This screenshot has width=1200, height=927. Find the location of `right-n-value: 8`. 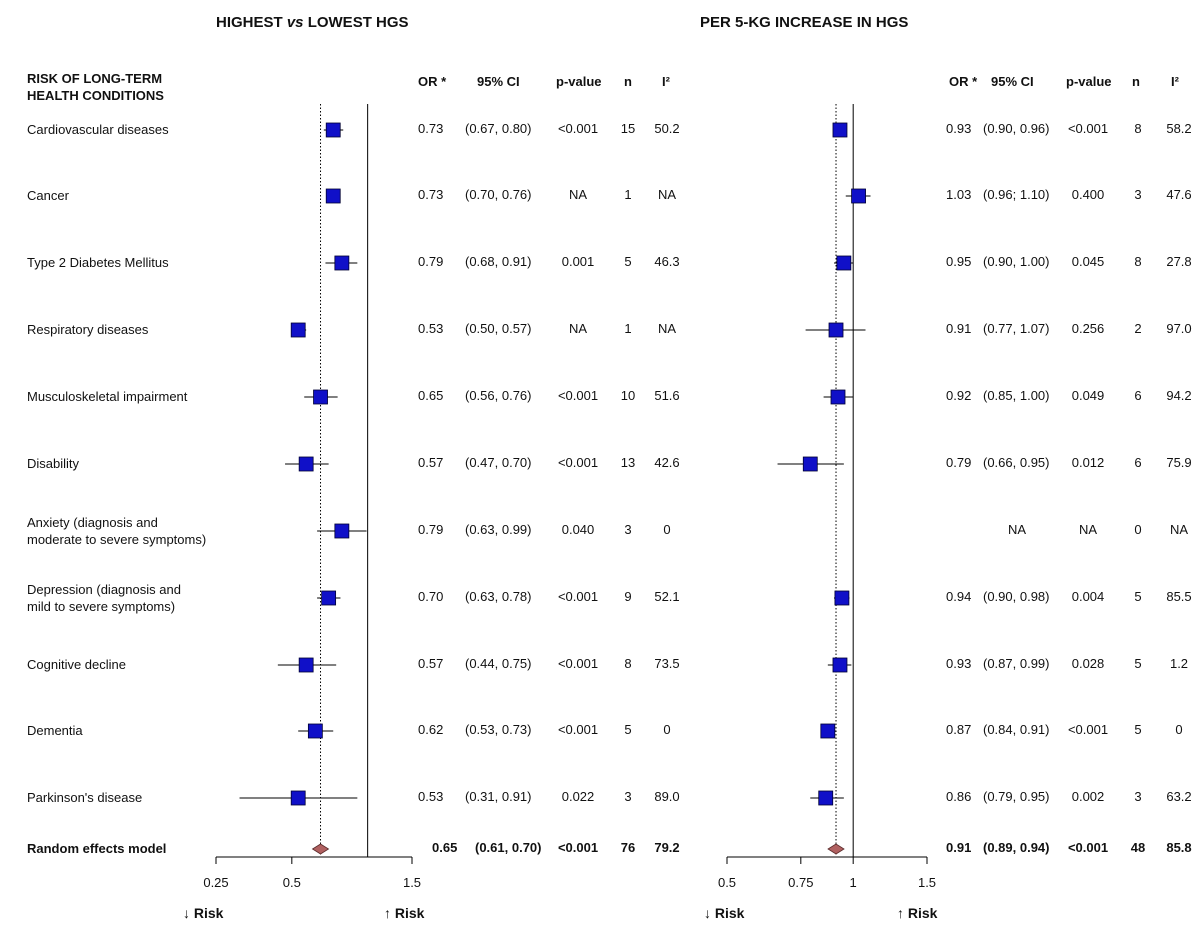

right-n-value: 8 is located at coordinates (1138, 128).